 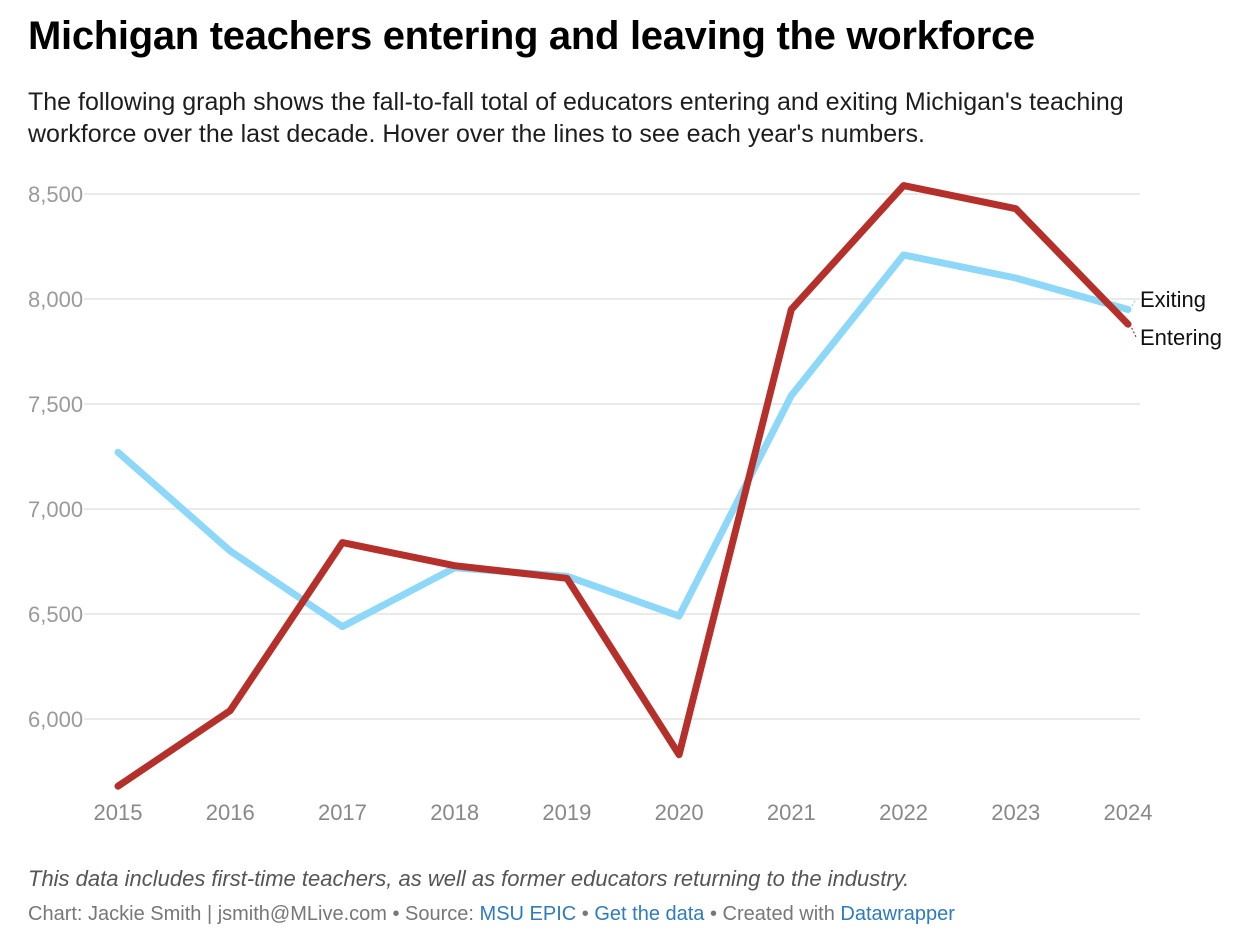 I want to click on datawrapper-link: Datawrapper, so click(x=897, y=914).